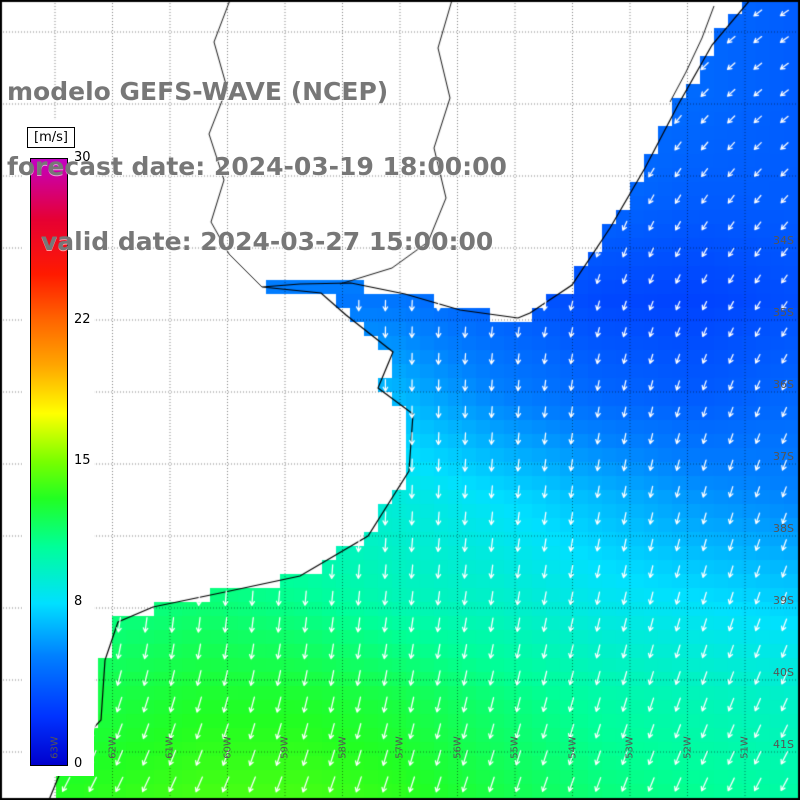 This screenshot has height=800, width=800. I want to click on valid-date: valid date: 2024-03-27 15:00:00, so click(267, 241).